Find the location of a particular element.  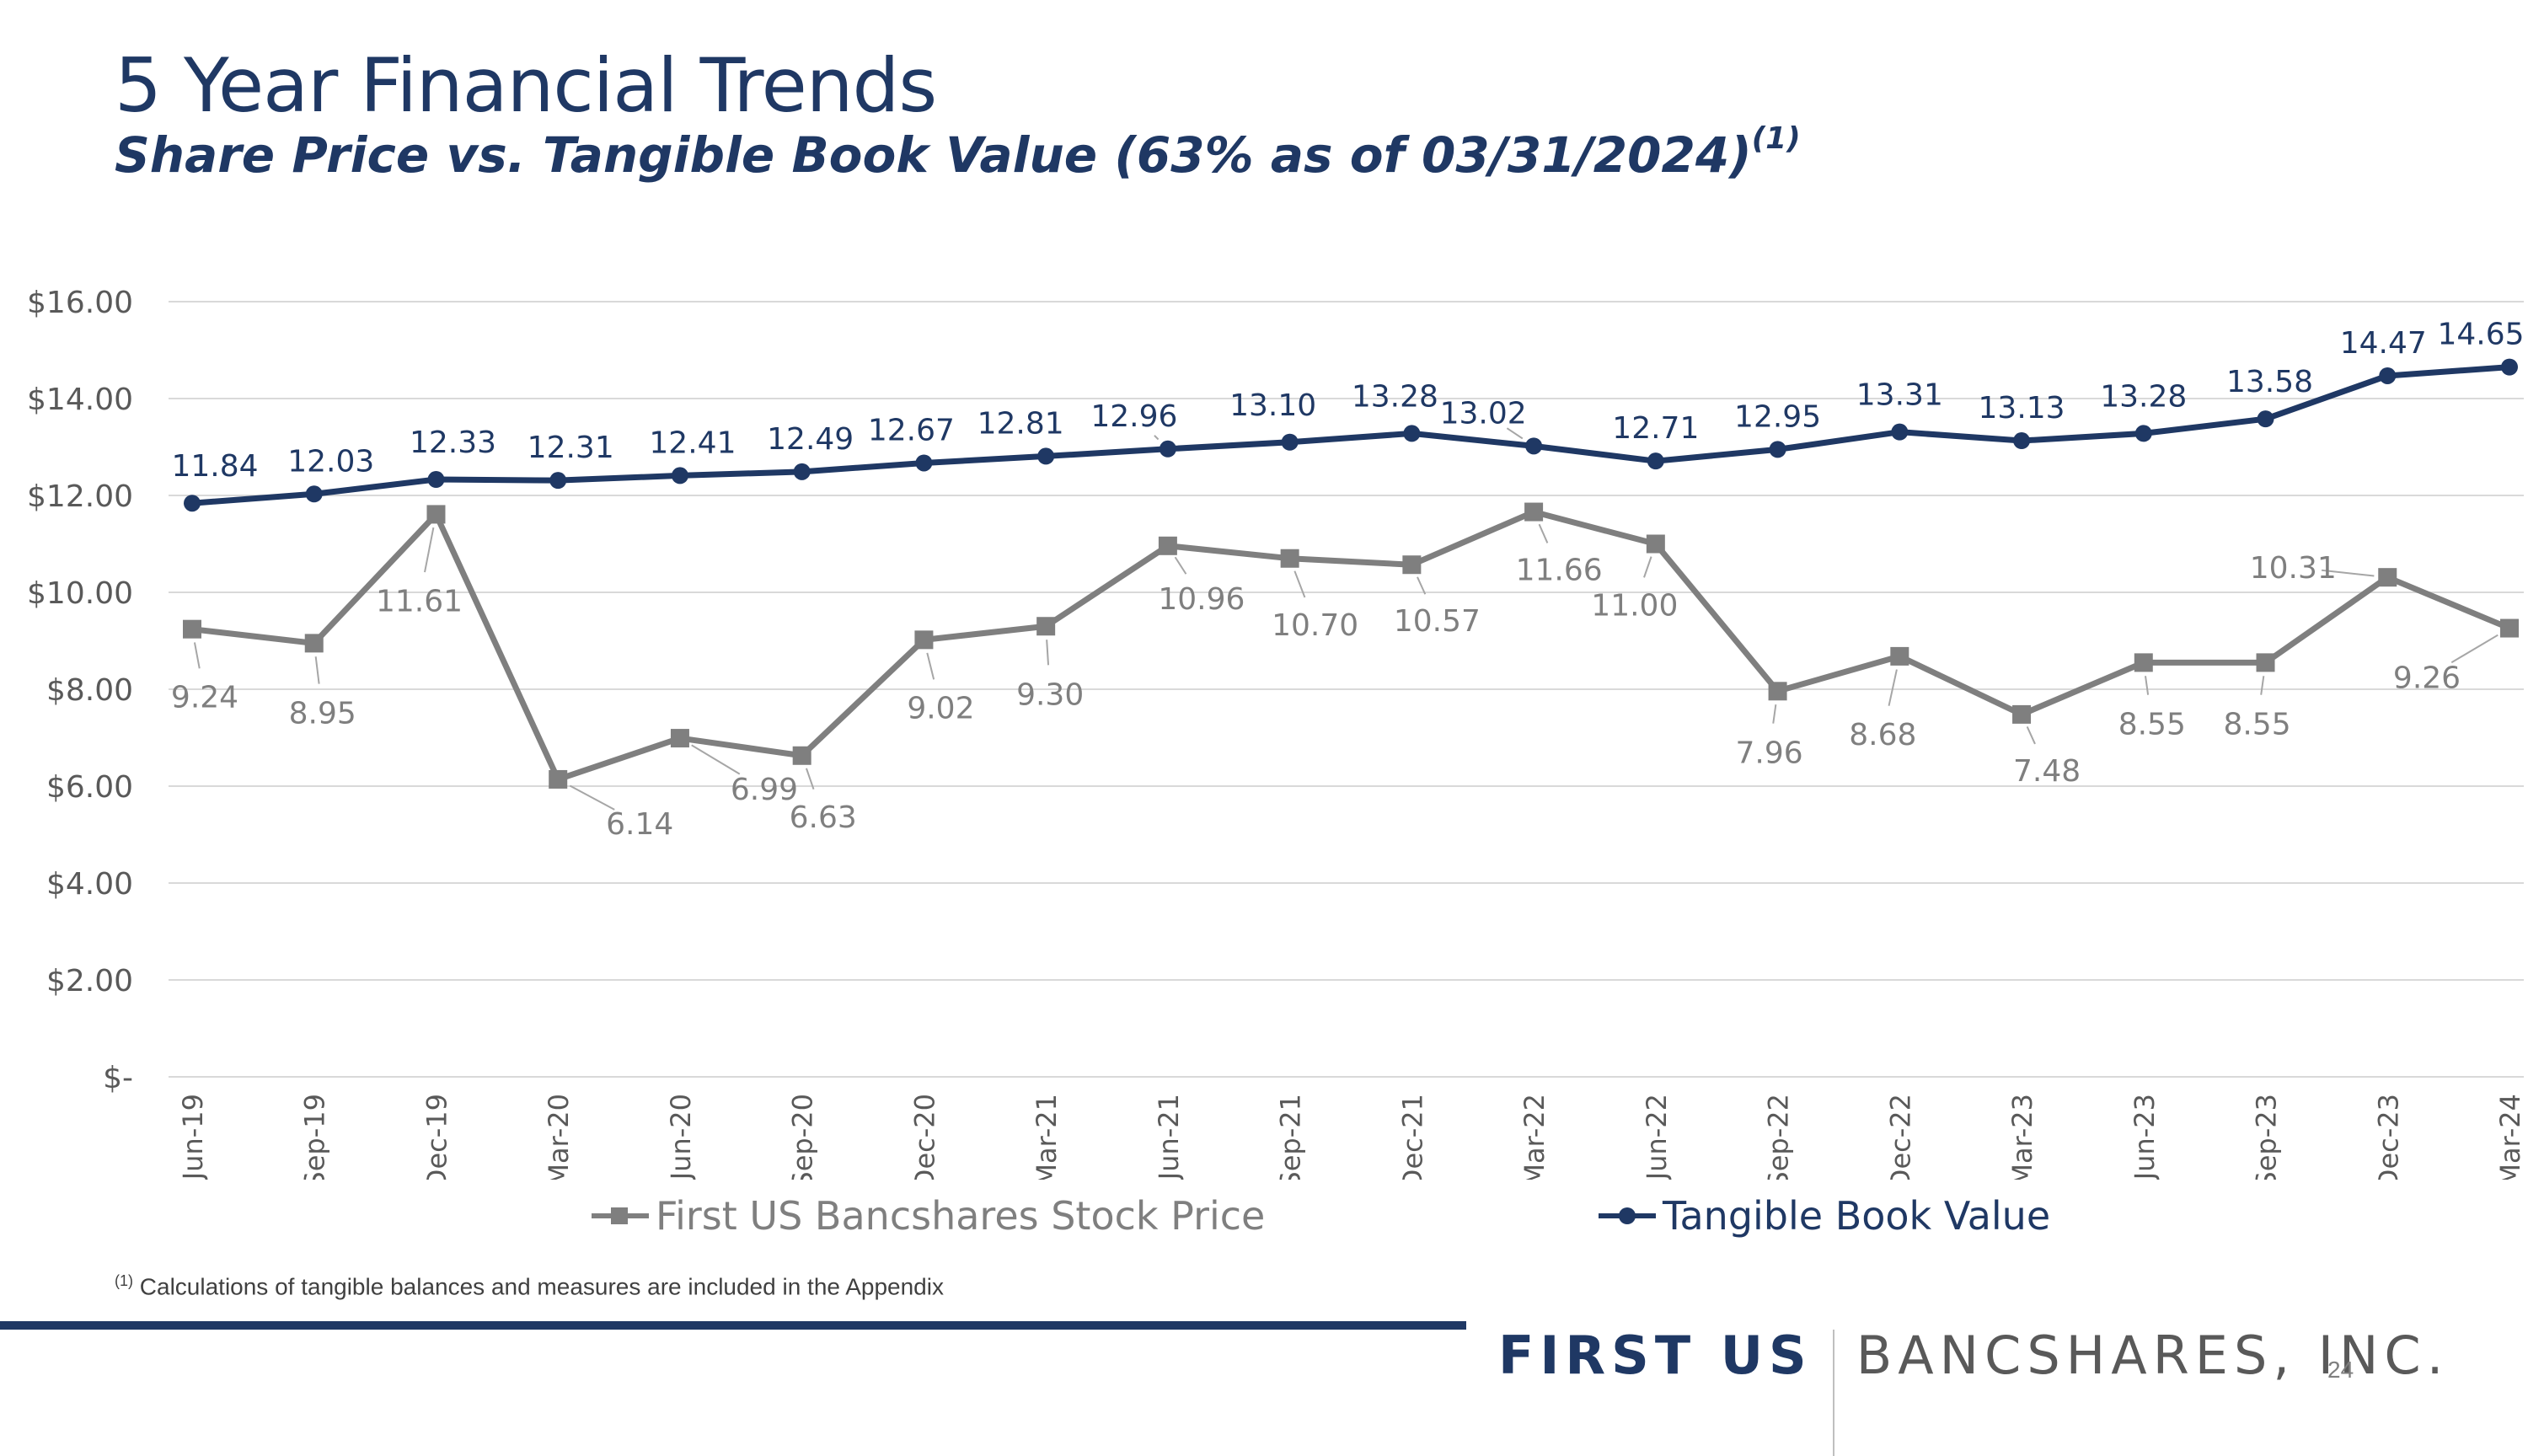

company-logo: FIRST US BANCSHARES, INC. is located at coordinates (1974, 1376).